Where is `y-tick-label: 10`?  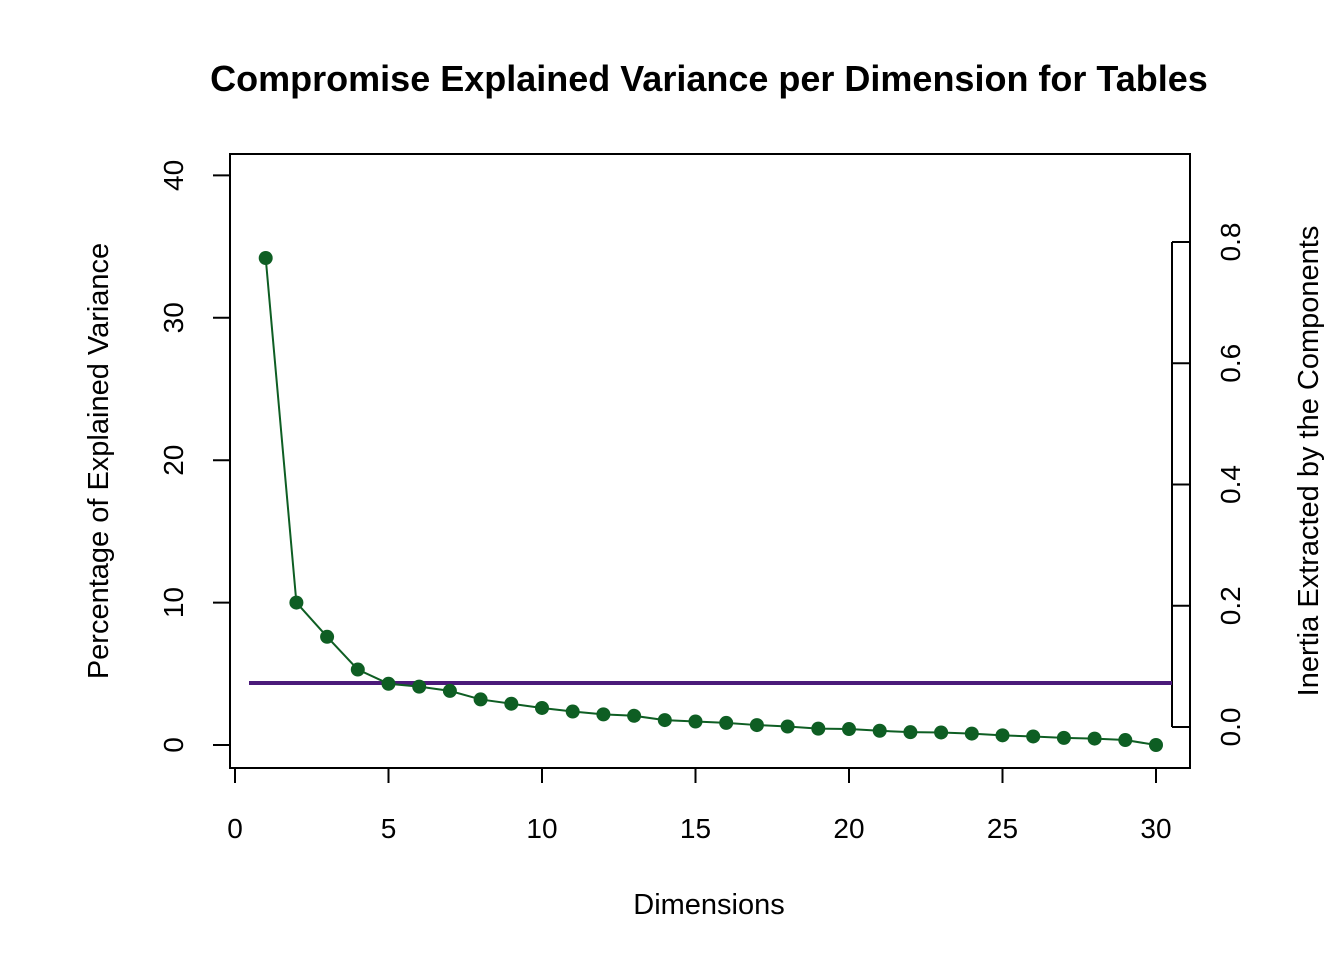 y-tick-label: 10 is located at coordinates (173, 602).